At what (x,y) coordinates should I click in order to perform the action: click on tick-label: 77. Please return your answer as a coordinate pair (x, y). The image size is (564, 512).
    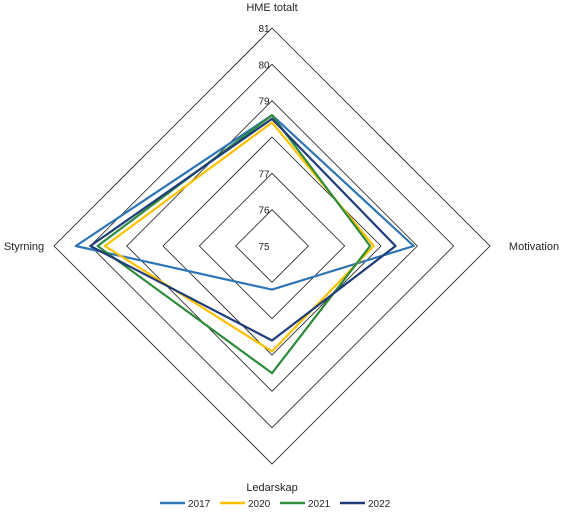
    Looking at the image, I should click on (264, 174).